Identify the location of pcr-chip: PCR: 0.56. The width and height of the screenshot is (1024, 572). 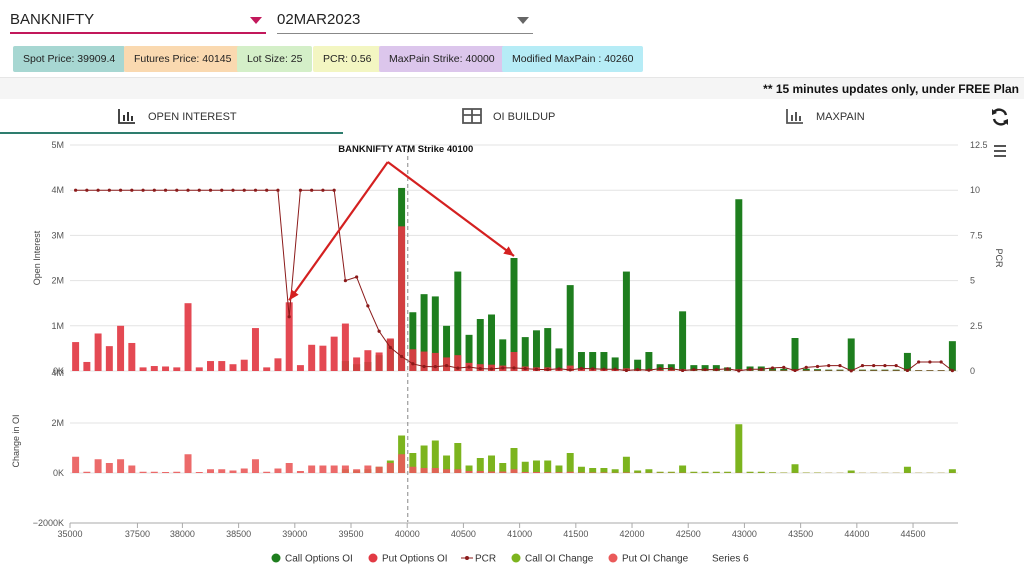
(347, 59).